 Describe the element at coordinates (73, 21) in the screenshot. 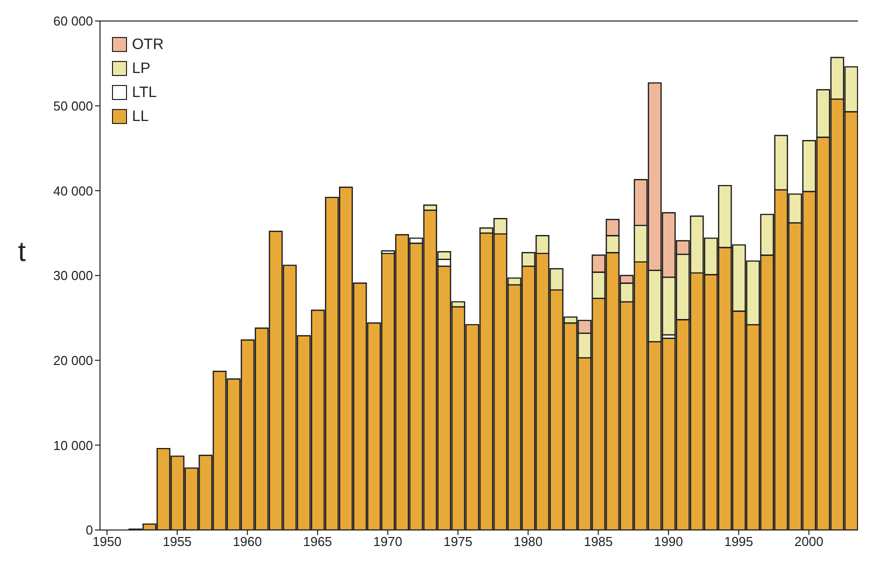

I see `y-tick-label: 60 000` at that location.